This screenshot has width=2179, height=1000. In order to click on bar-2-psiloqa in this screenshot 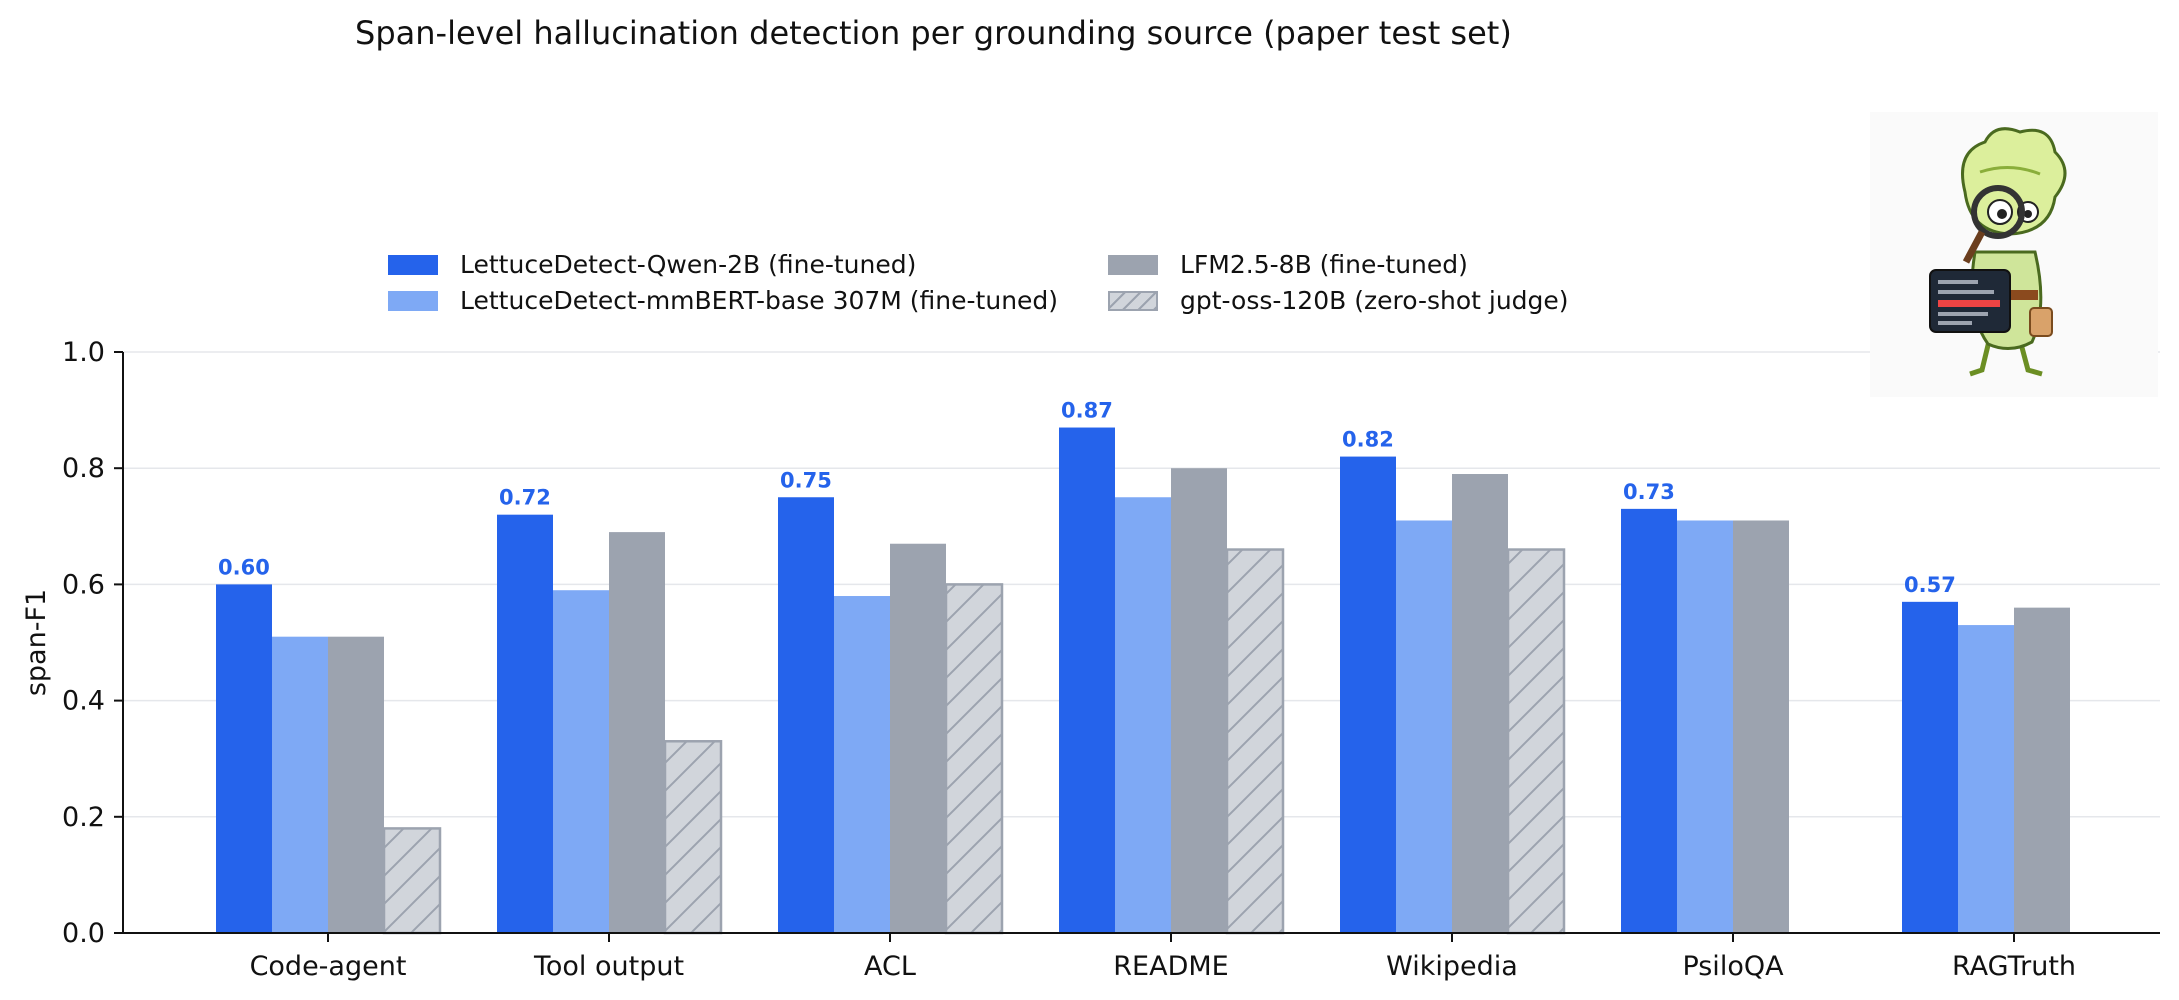, I will do `click(1705, 726)`.